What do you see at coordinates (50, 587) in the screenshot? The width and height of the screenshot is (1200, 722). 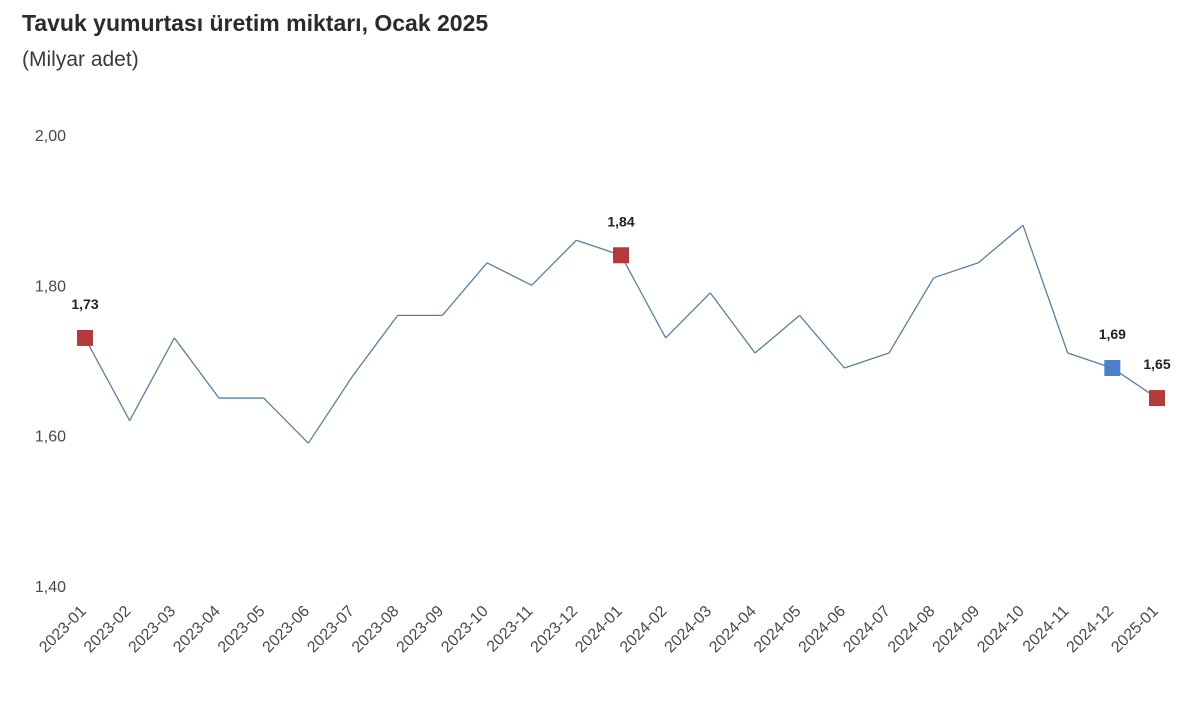 I see `y-tick-label: 1,40` at bounding box center [50, 587].